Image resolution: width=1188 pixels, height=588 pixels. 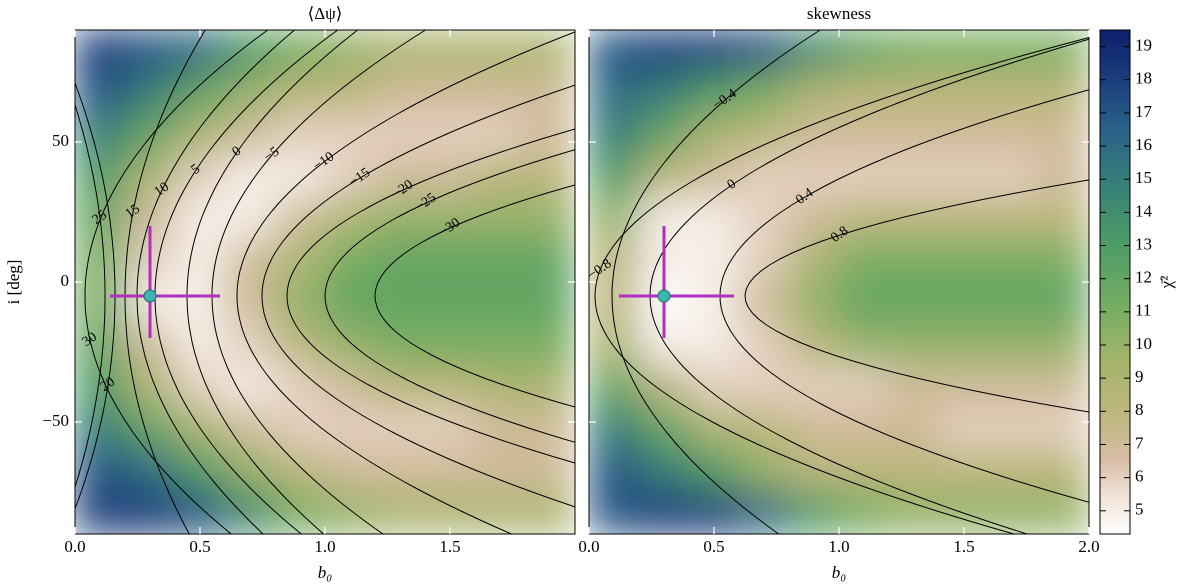 What do you see at coordinates (1143, 277) in the screenshot?
I see `colorbar-tick-label: 12` at bounding box center [1143, 277].